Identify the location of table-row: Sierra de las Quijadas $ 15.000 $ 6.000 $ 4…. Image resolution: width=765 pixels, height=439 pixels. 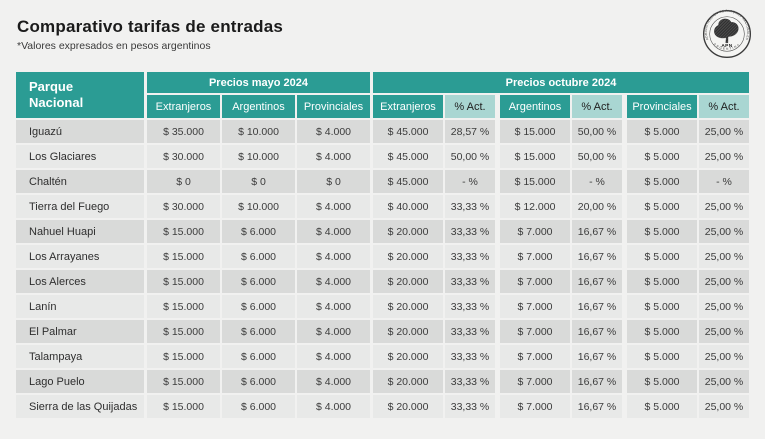
(382, 406).